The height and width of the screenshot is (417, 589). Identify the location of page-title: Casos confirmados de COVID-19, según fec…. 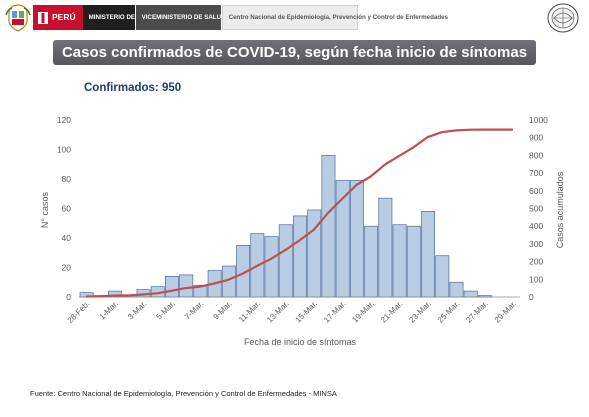
(294, 52).